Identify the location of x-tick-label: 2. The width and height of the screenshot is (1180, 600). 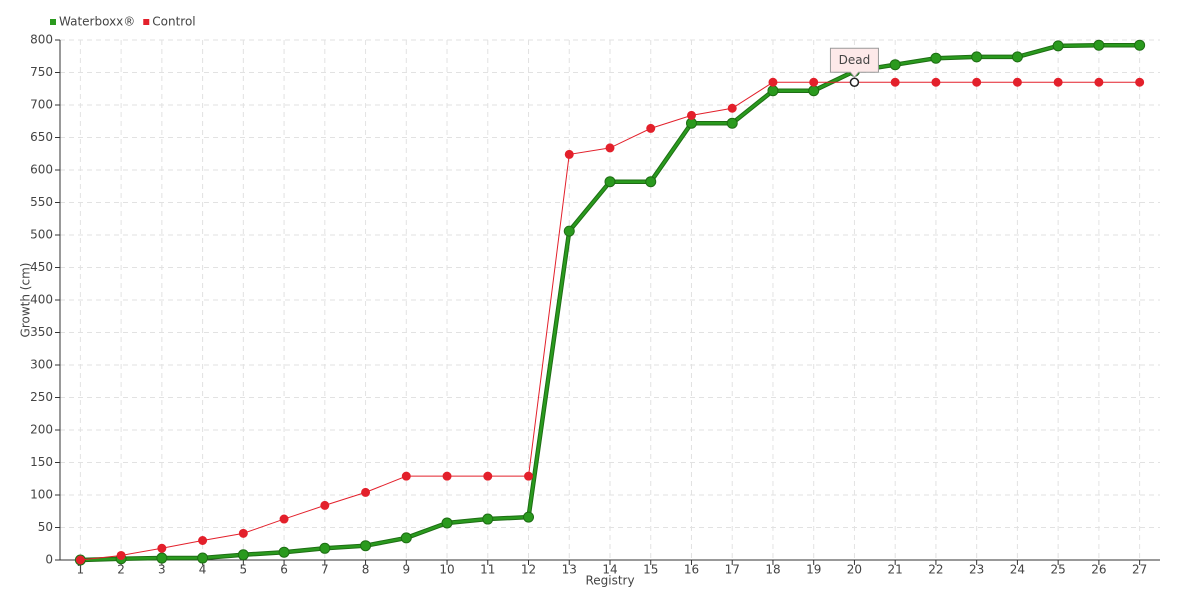
(121, 570).